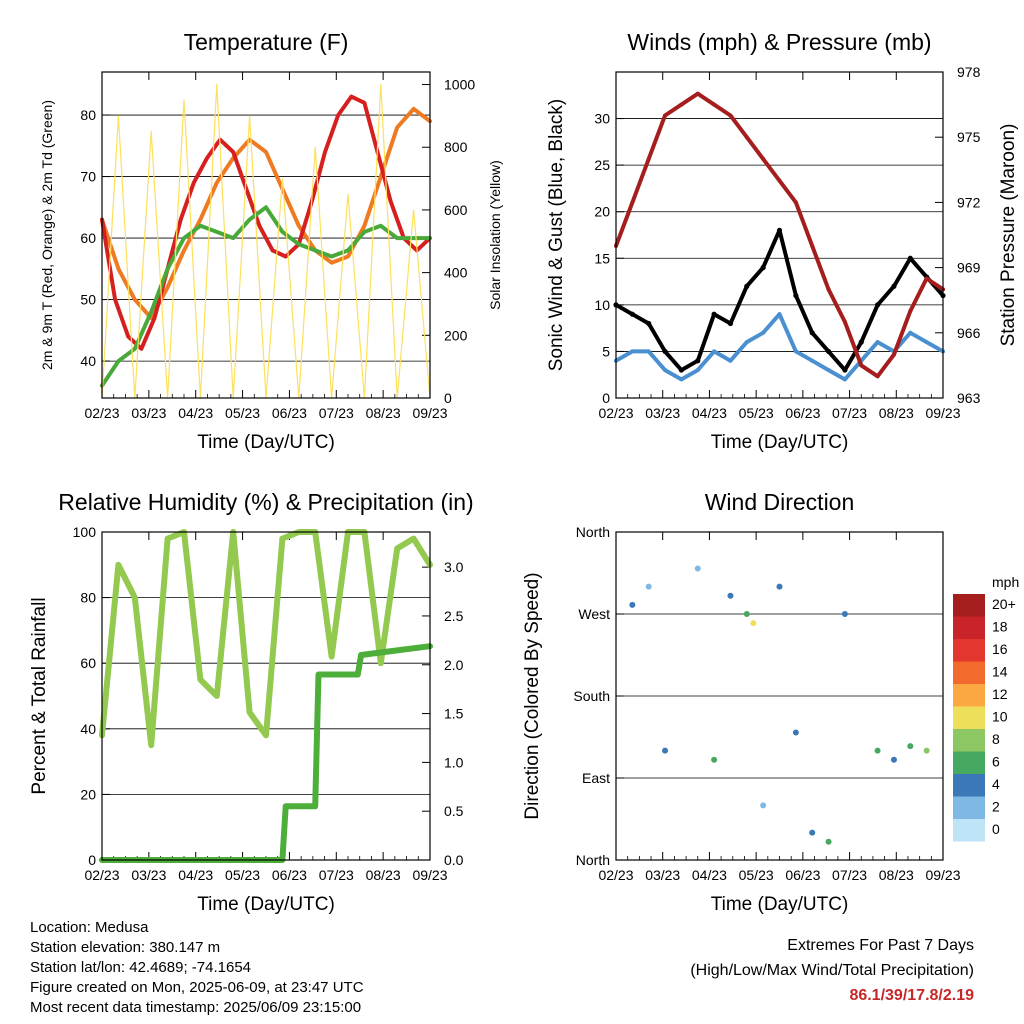 The image size is (1024, 1024). I want to click on y-right-tick-label: 0, so click(448, 398).